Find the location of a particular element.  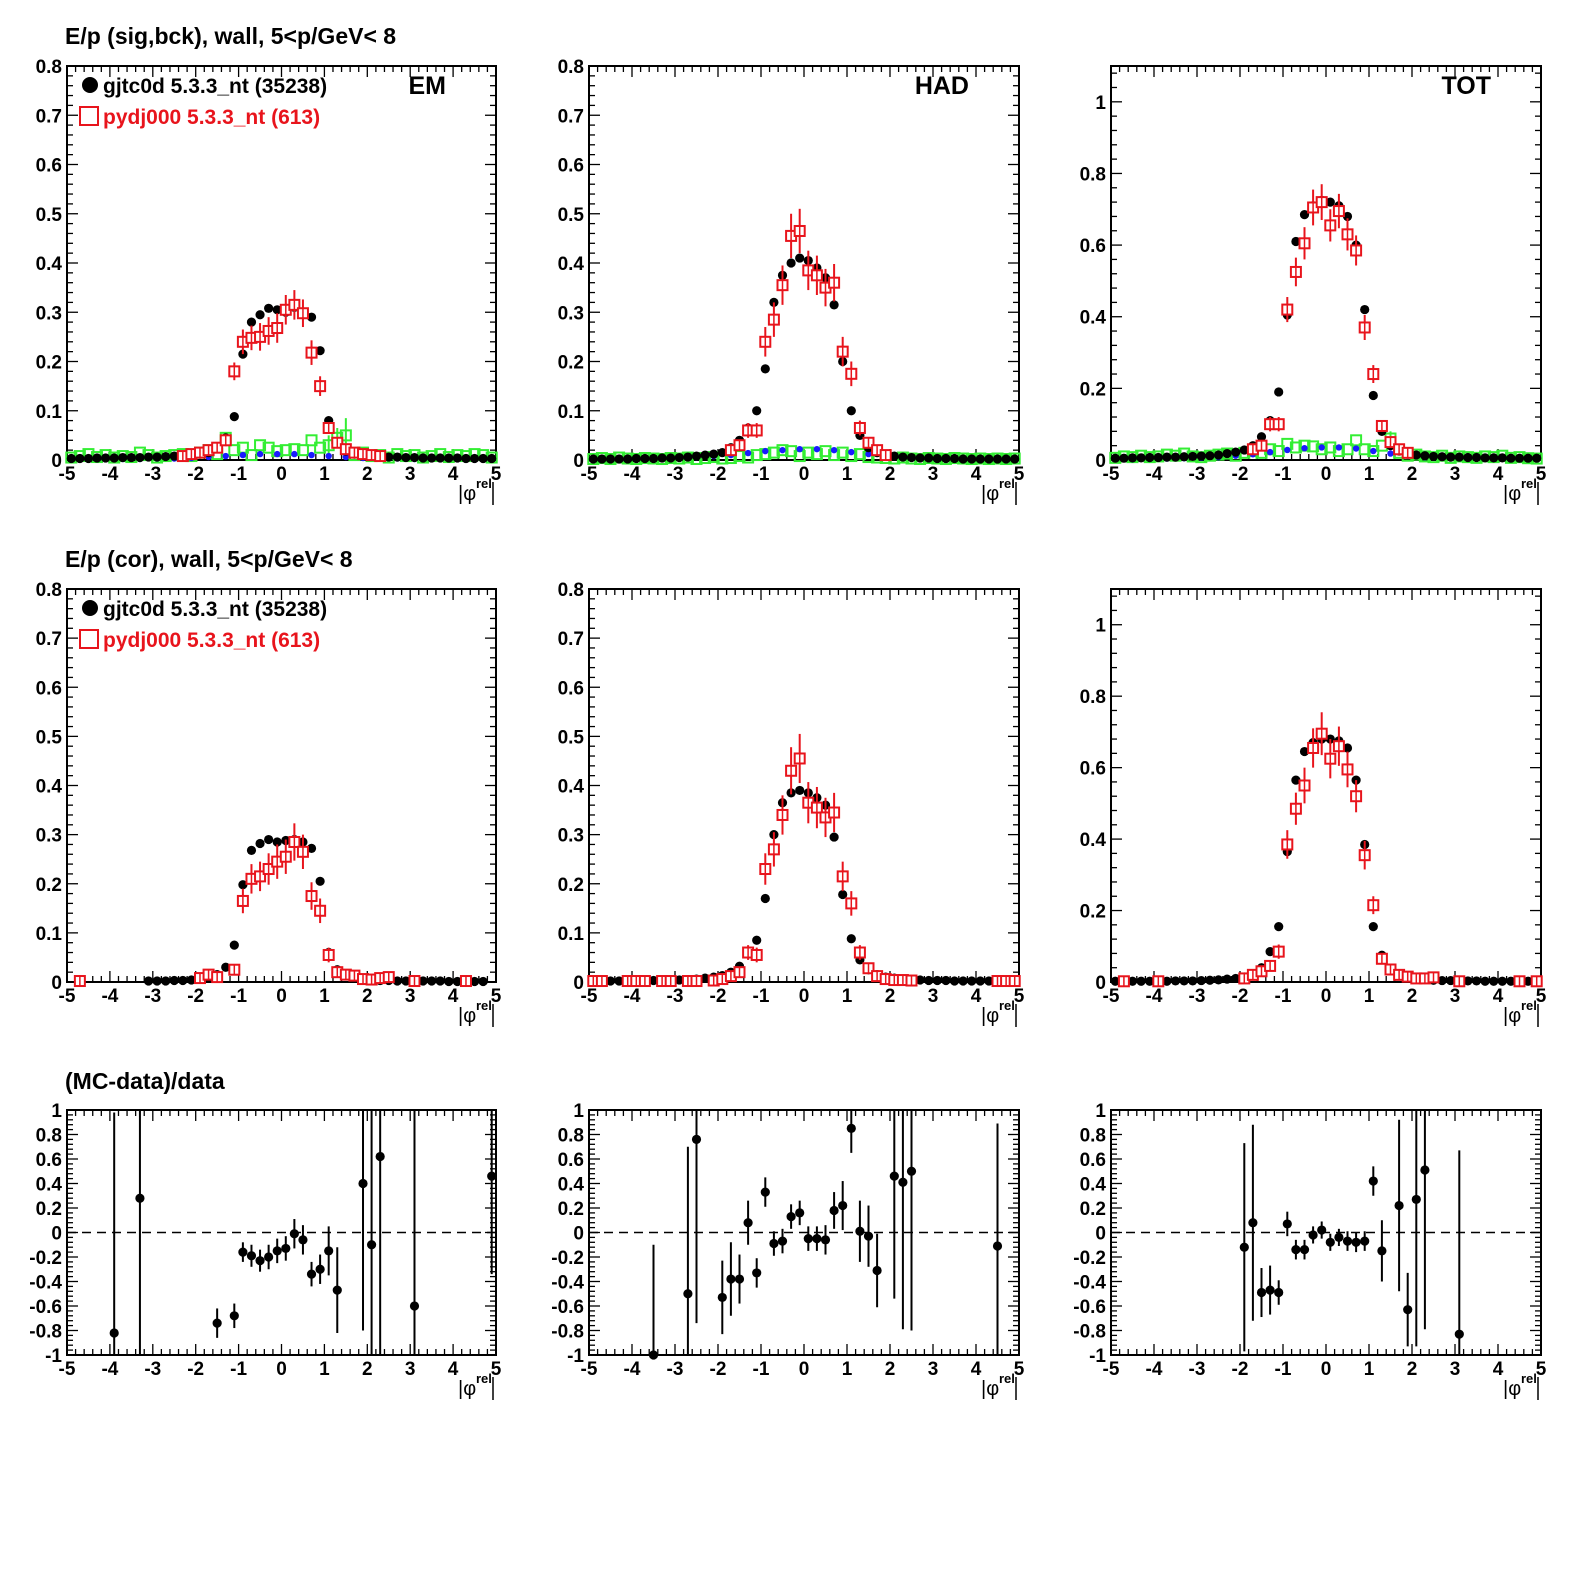

x-tick-label: -2 is located at coordinates (718, 996).